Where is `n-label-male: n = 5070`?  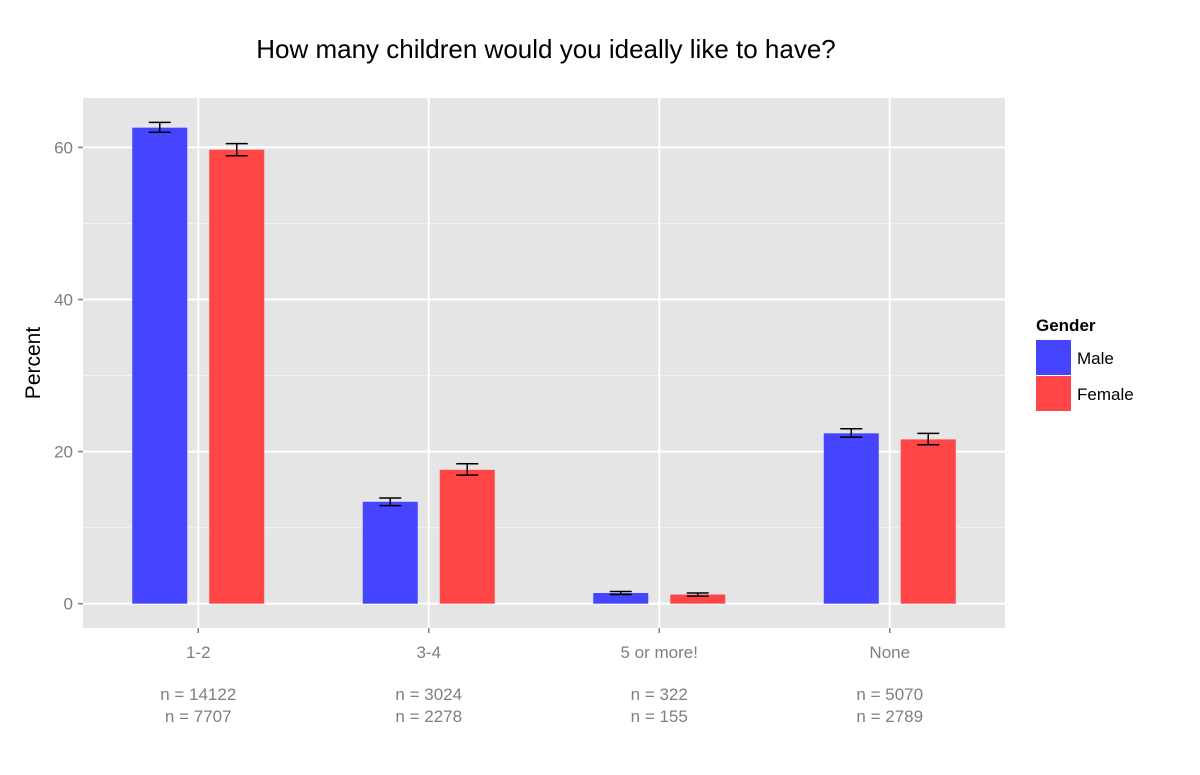
n-label-male: n = 5070 is located at coordinates (889, 694).